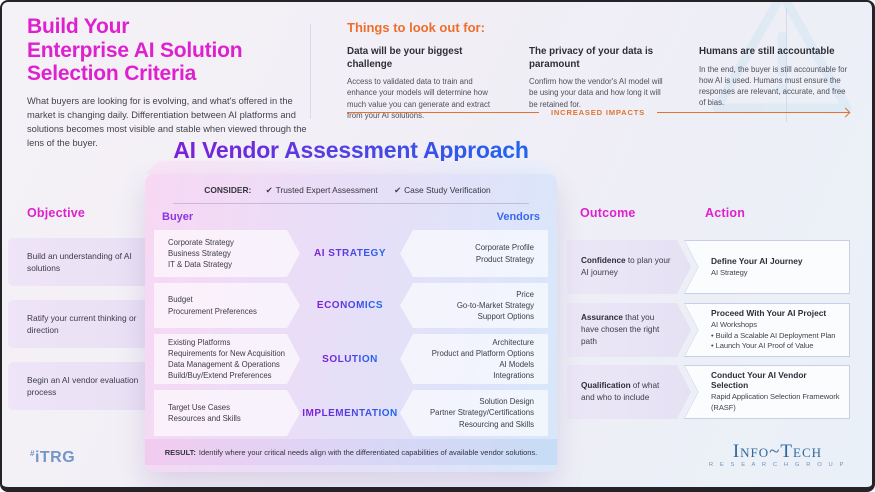  I want to click on action-item-title: Define Your AI Journey, so click(757, 260).